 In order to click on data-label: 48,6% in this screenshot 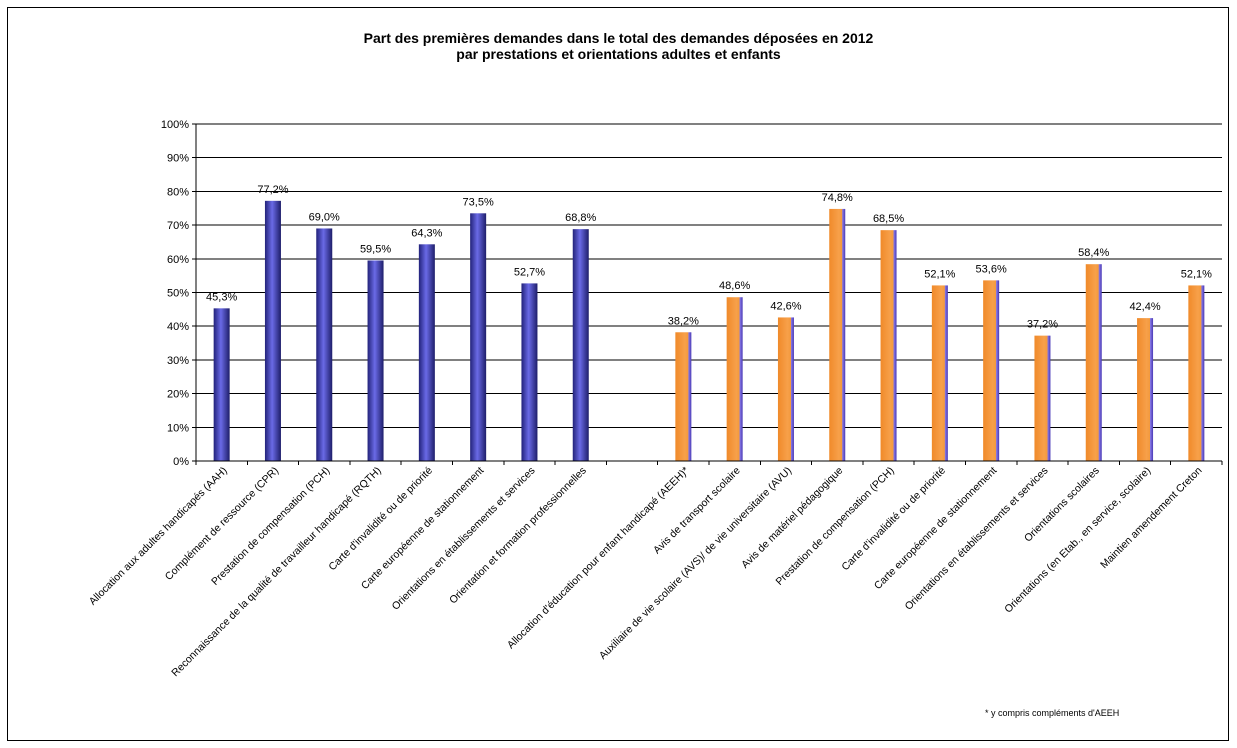, I will do `click(734, 286)`.